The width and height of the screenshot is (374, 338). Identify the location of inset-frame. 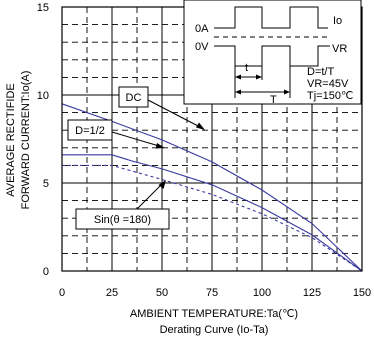
(272, 52).